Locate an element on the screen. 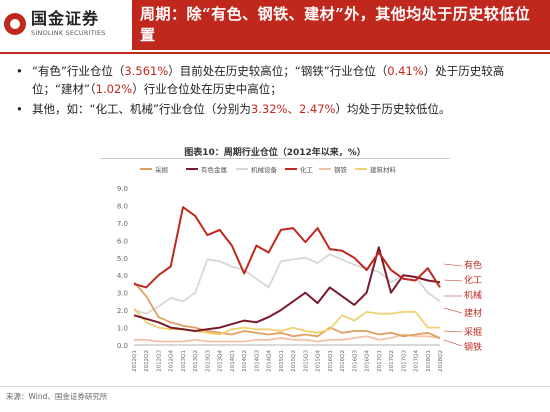  bullet-text: 其他，如：“化工、机械”行业仓位（分别为 is located at coordinates (141, 109).